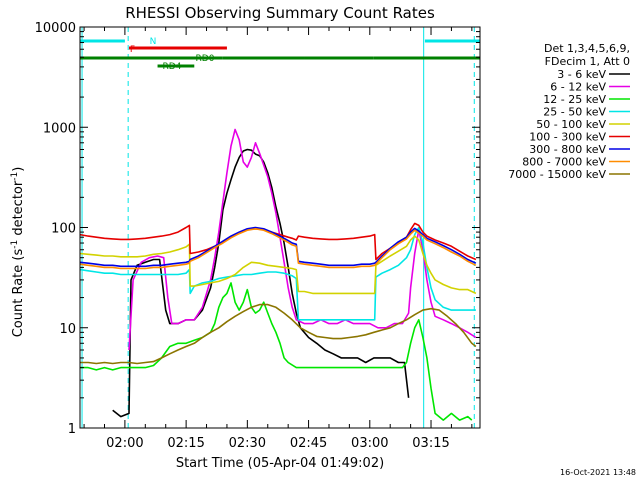  What do you see at coordinates (72, 429) in the screenshot?
I see `y-tick-label: 1` at bounding box center [72, 429].